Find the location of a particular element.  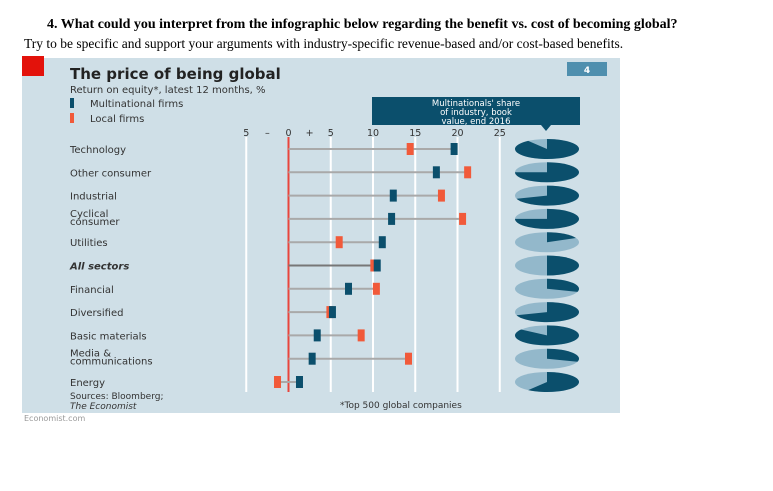

source: Sources: Bloomberg; is located at coordinates (117, 397).